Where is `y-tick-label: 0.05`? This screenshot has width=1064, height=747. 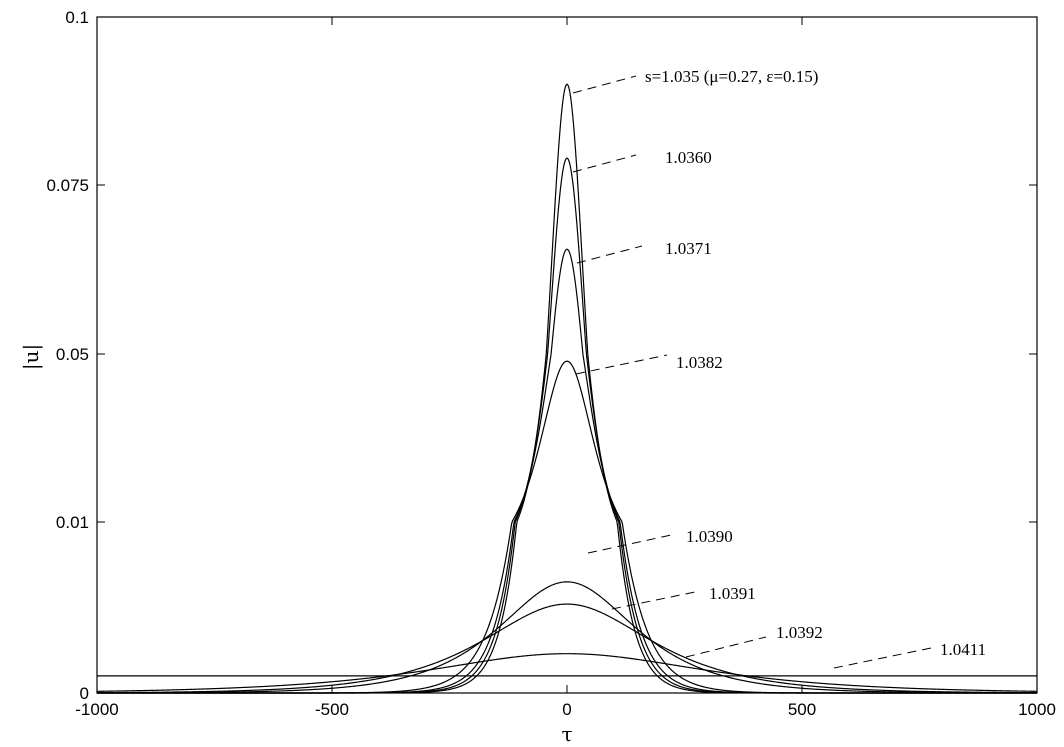
y-tick-label: 0.05 is located at coordinates (72, 354).